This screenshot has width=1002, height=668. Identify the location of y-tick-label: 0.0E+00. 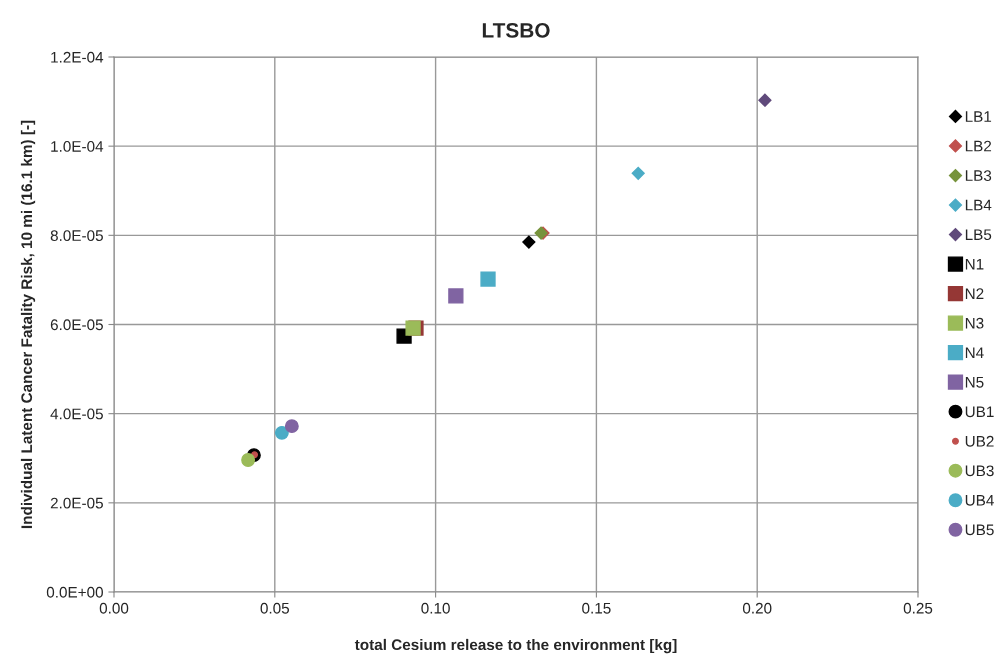
(74, 592).